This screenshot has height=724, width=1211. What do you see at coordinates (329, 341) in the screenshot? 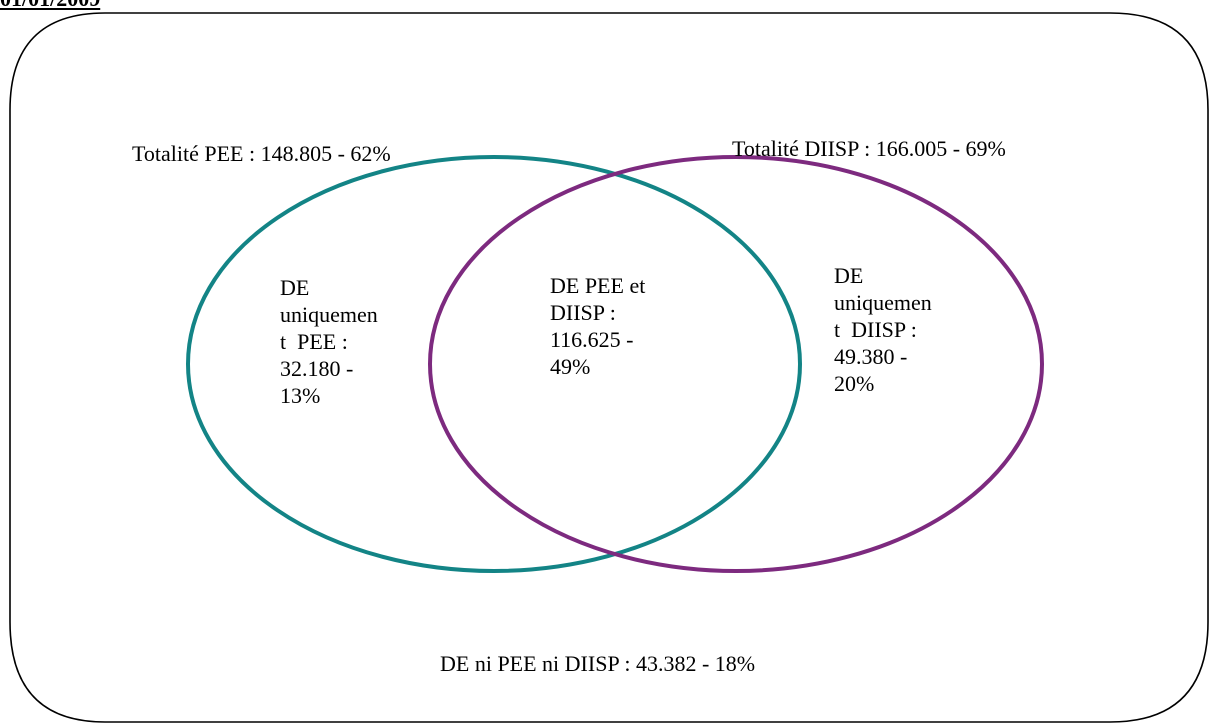
I see `only-pee-region: DE uniquemen t PEE : 32.180 - 13%` at bounding box center [329, 341].